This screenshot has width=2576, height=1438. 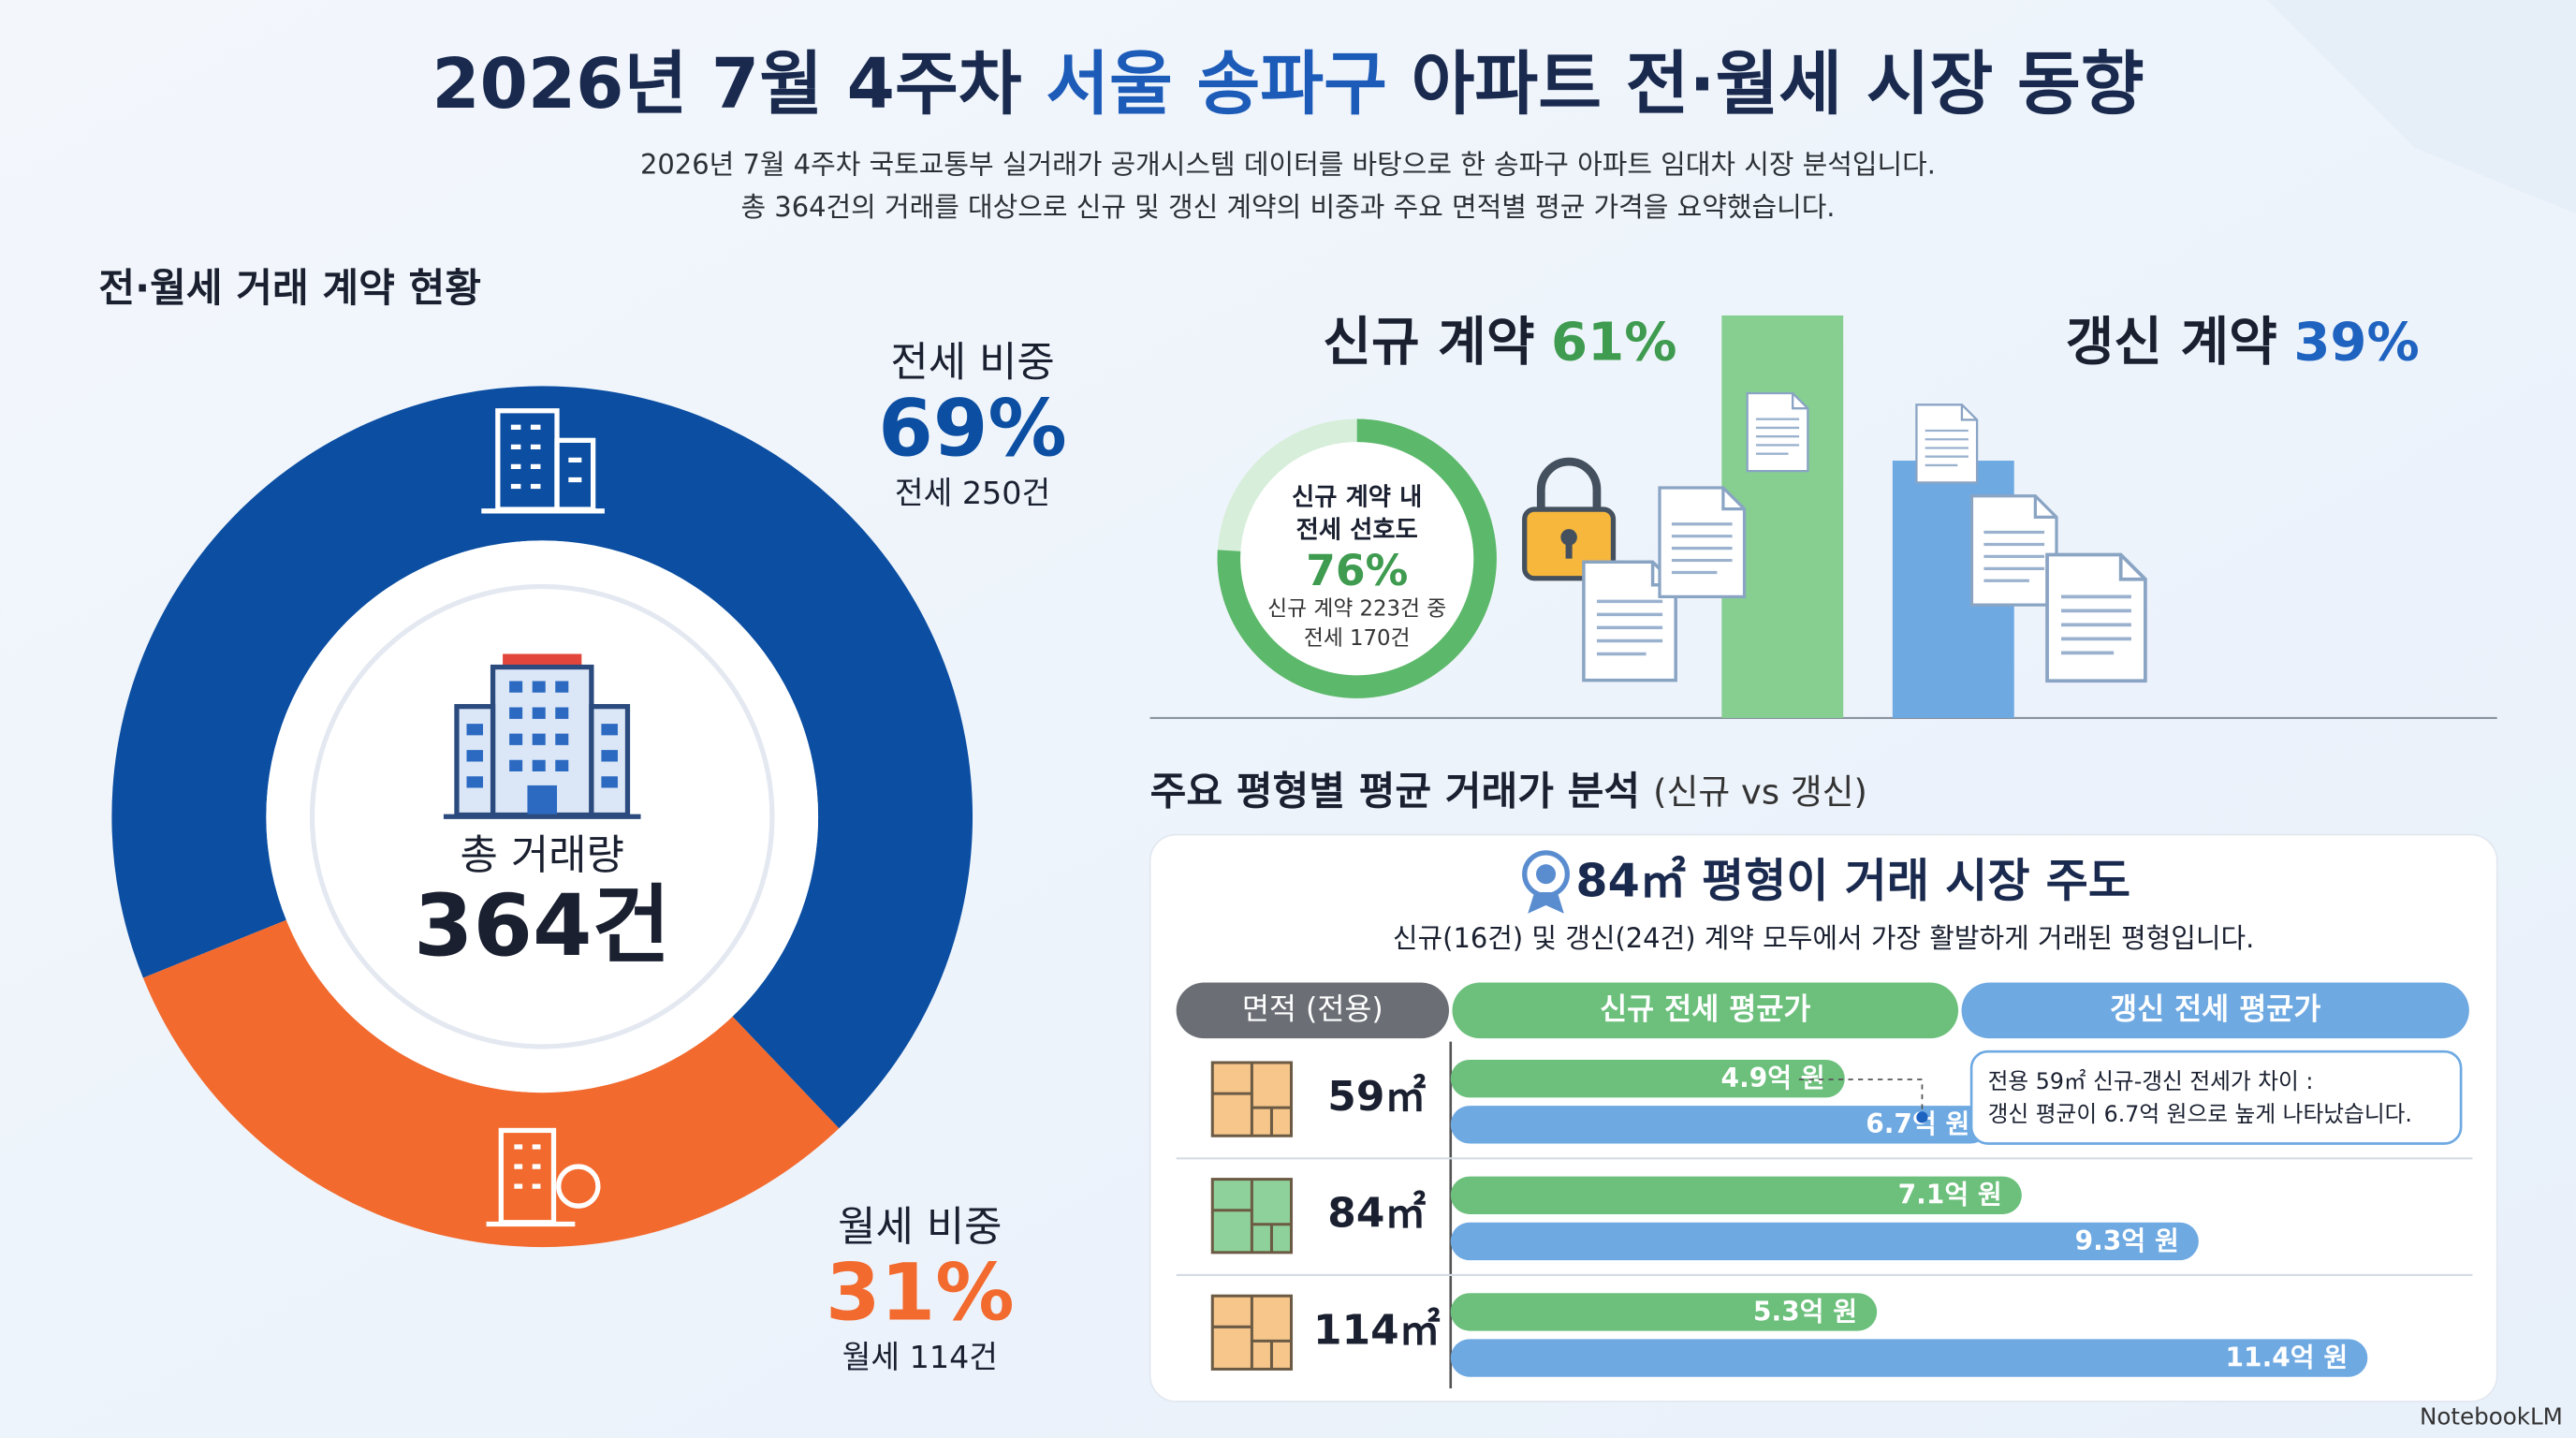 What do you see at coordinates (739, 85) in the screenshot?
I see `title-part: 2026년 7월 4주차` at bounding box center [739, 85].